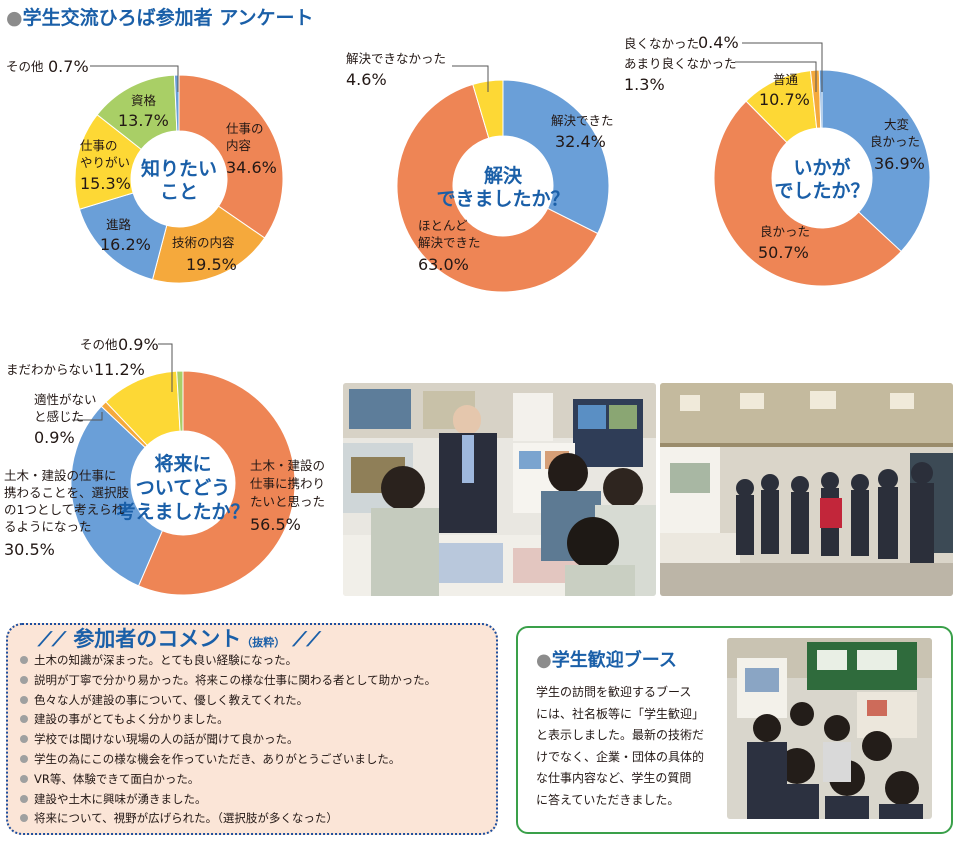  I want to click on pct-c3-good: 50.7%, so click(783, 252).